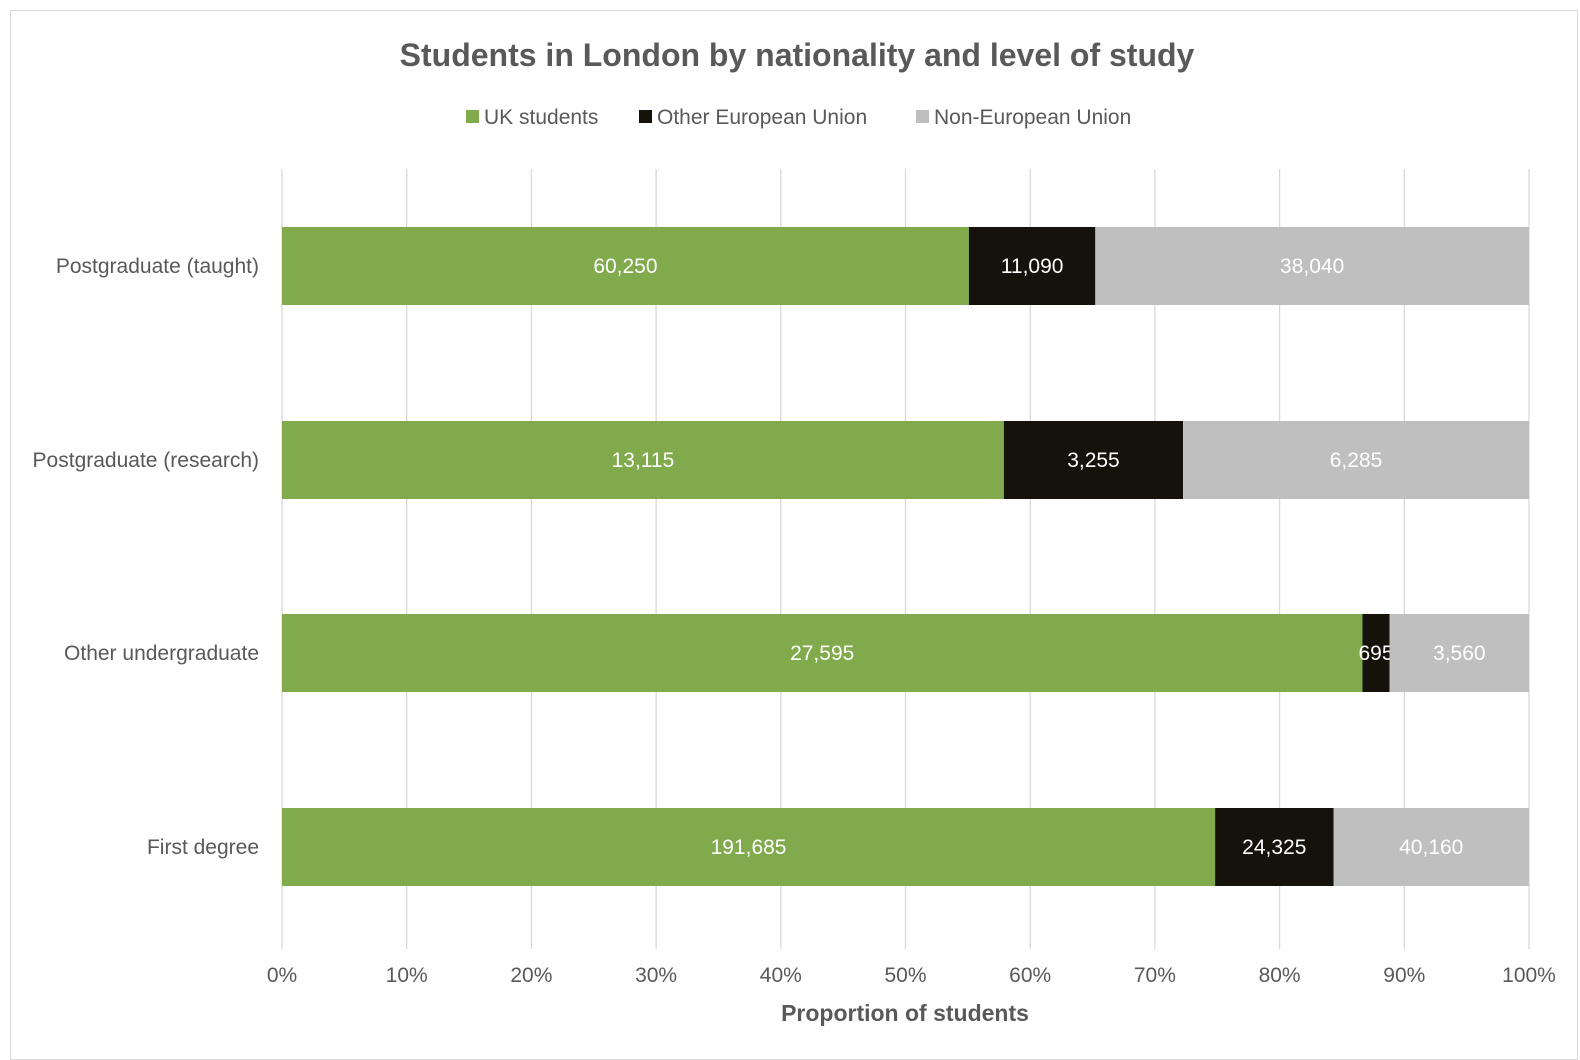 The width and height of the screenshot is (1580, 1060). I want to click on data-label-other-undergraduate-other-european-union: 695, so click(1375, 653).